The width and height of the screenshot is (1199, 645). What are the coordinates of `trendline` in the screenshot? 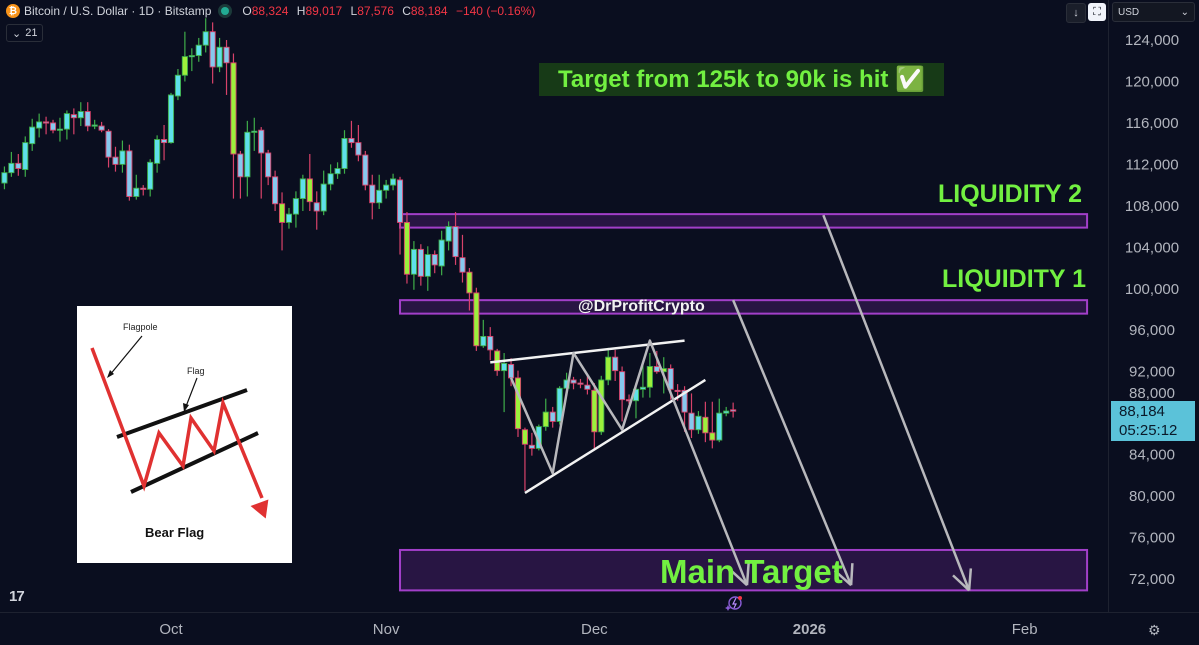 It's located at (615, 436).